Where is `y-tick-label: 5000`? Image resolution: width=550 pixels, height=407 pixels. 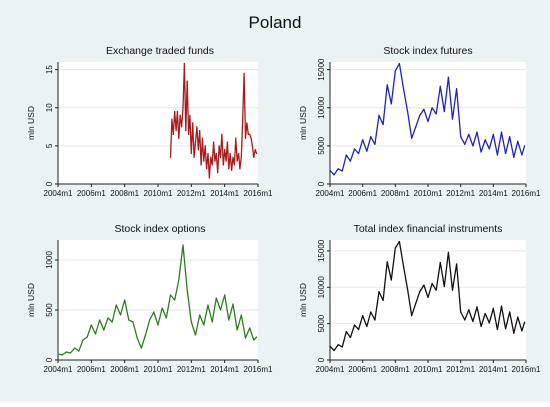 y-tick-label: 5000 is located at coordinates (321, 145).